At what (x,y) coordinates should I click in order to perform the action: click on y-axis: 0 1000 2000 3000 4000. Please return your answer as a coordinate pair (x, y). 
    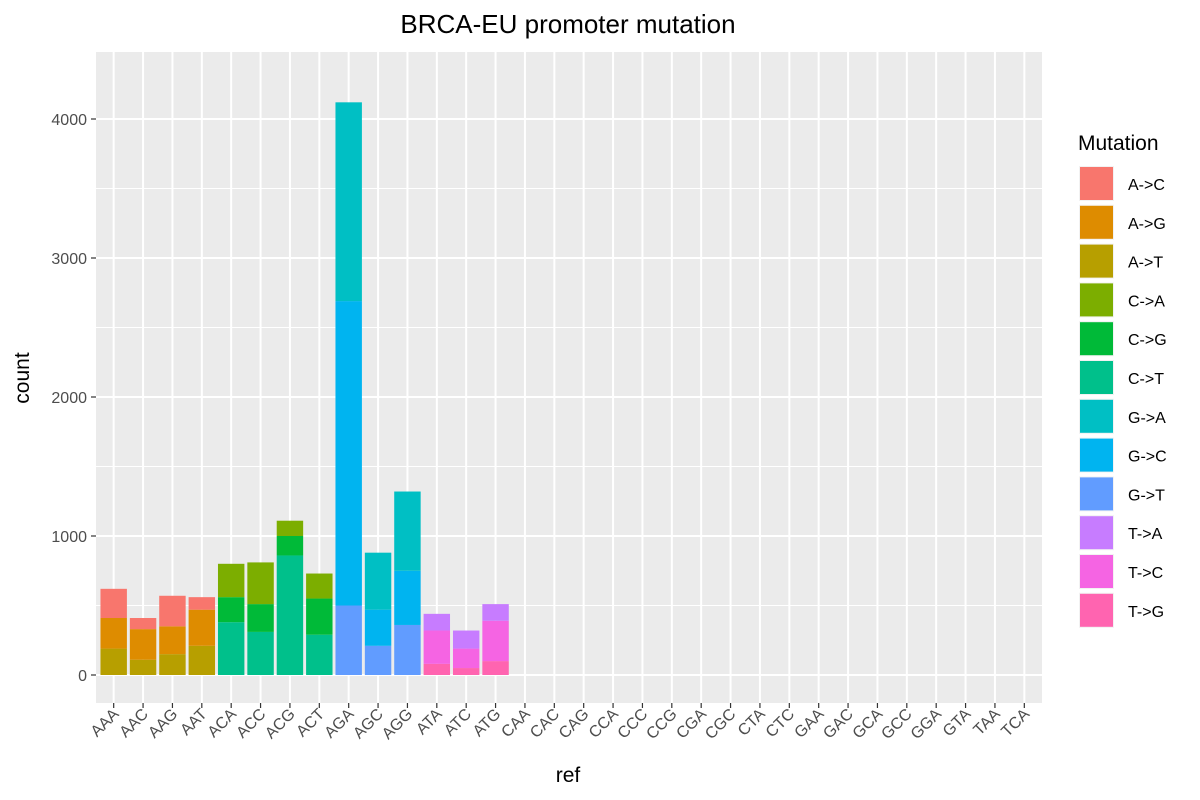
    Looking at the image, I should click on (73, 398).